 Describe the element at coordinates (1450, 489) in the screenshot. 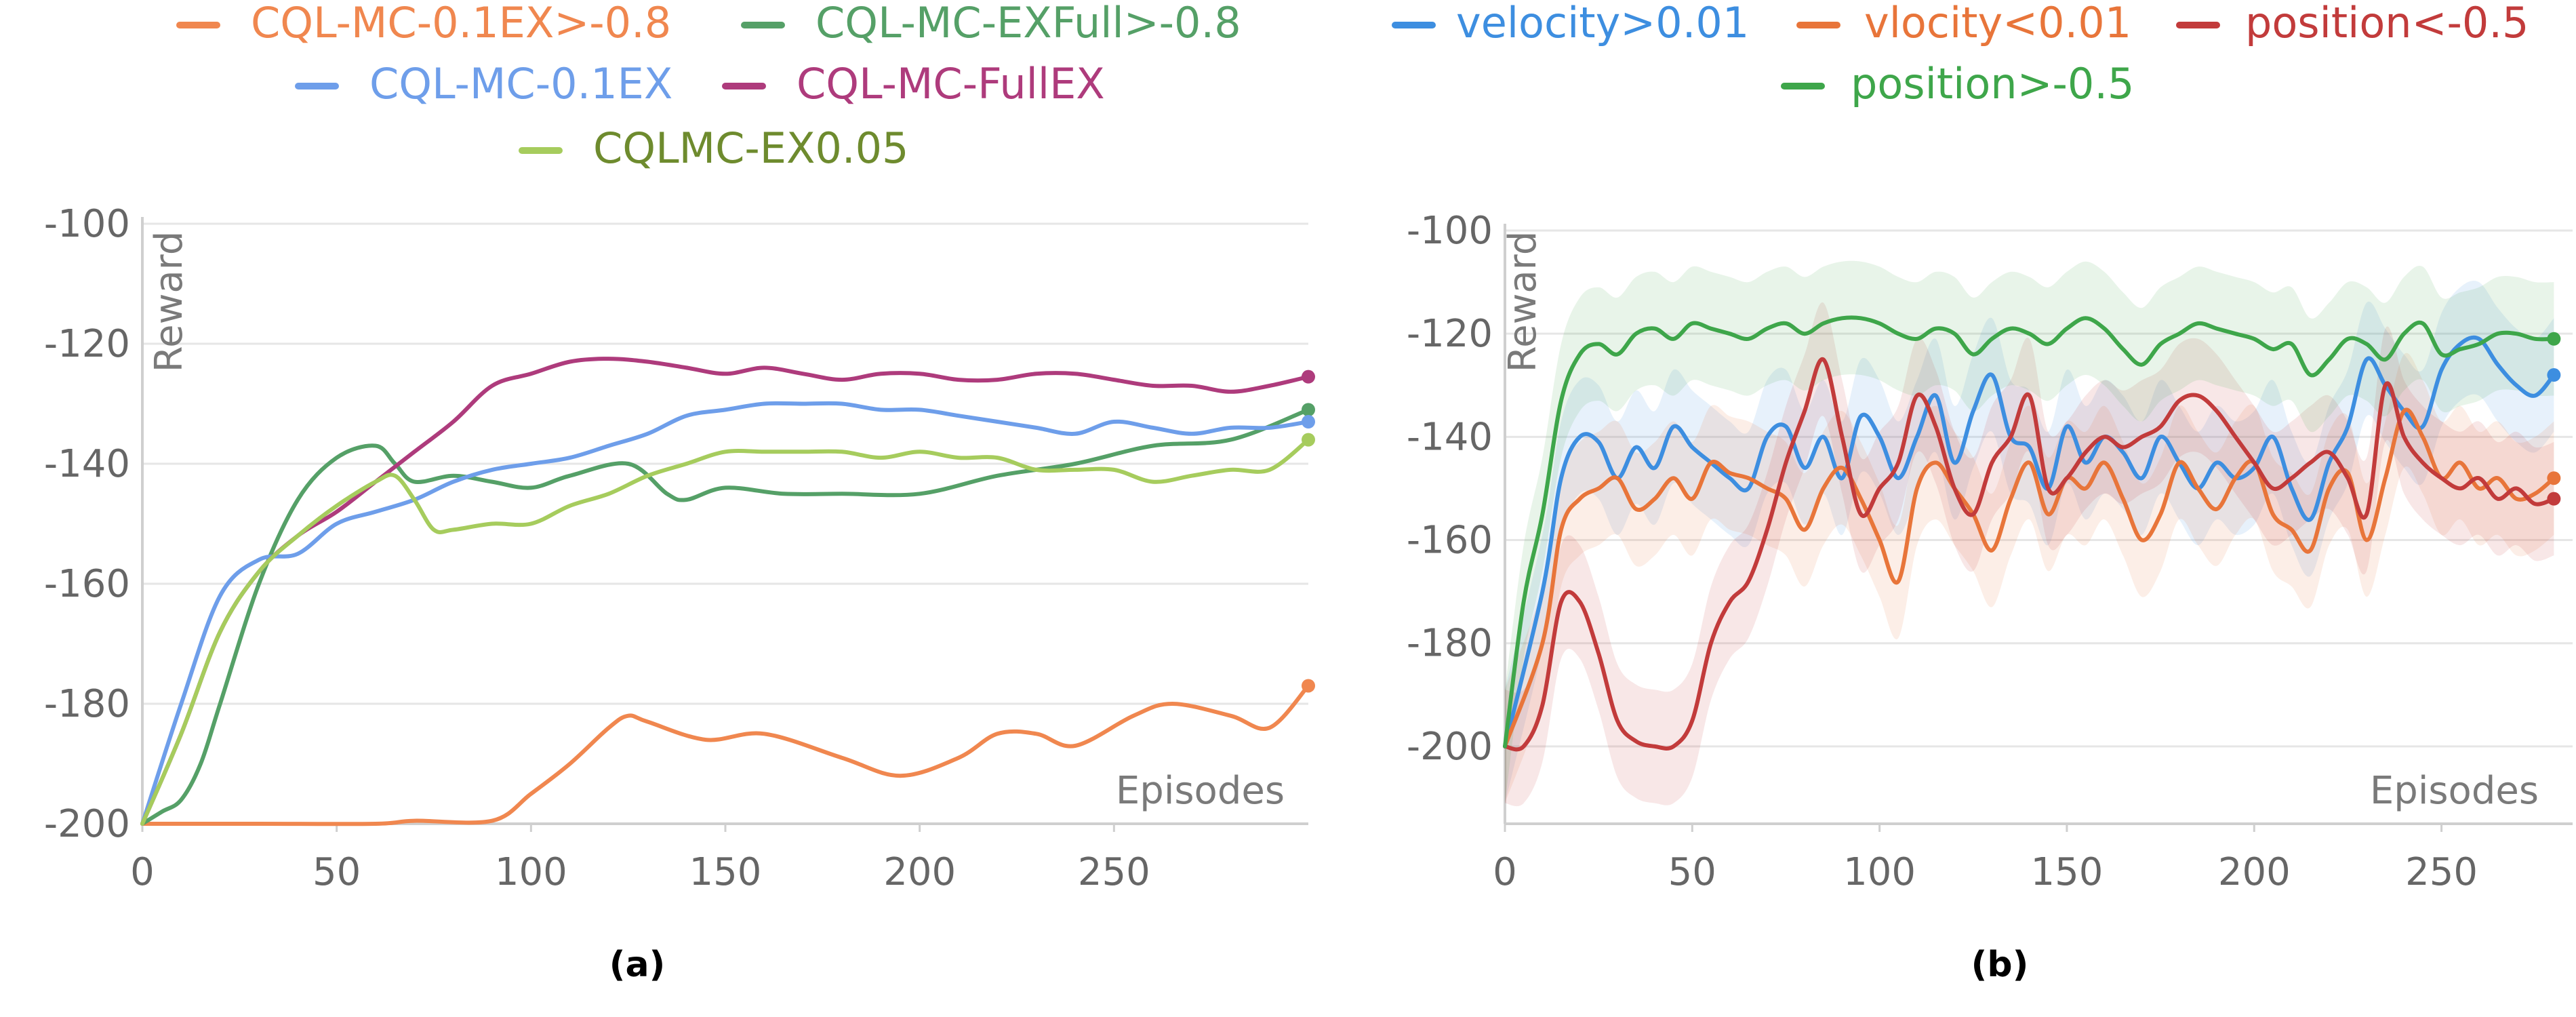

I see `y-tick-labels-b: -200 -180 -160 -140 -120 -100` at that location.